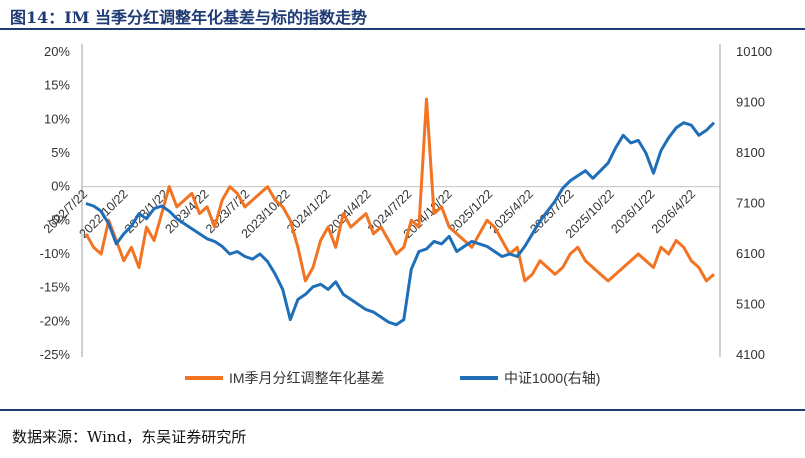  What do you see at coordinates (402, 29) in the screenshot?
I see `title-divider` at bounding box center [402, 29].